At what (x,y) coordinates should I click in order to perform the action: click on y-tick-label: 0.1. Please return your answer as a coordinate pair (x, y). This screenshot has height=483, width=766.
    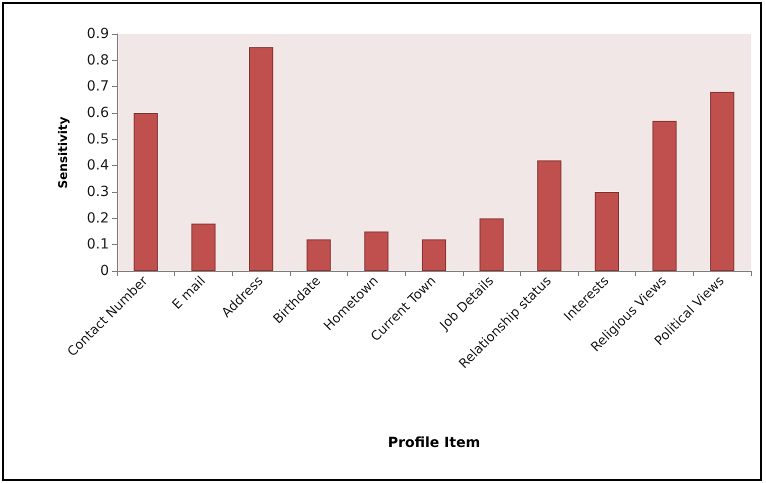
    Looking at the image, I should click on (97, 244).